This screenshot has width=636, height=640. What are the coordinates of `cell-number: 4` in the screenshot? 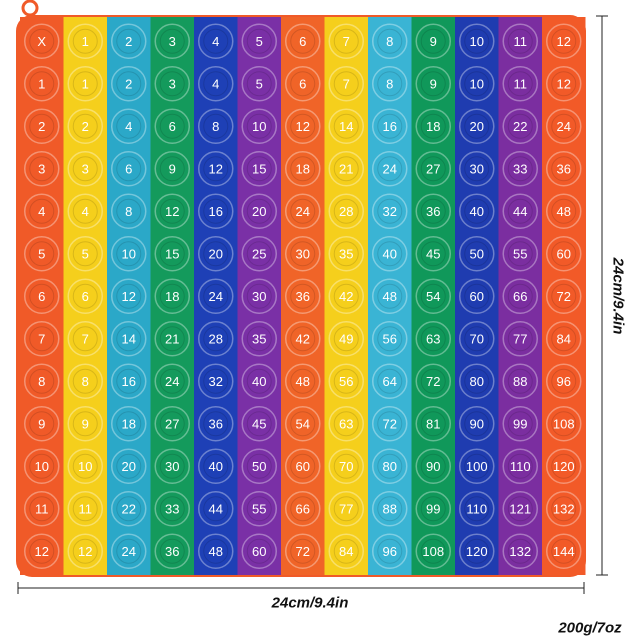 It's located at (215, 41).